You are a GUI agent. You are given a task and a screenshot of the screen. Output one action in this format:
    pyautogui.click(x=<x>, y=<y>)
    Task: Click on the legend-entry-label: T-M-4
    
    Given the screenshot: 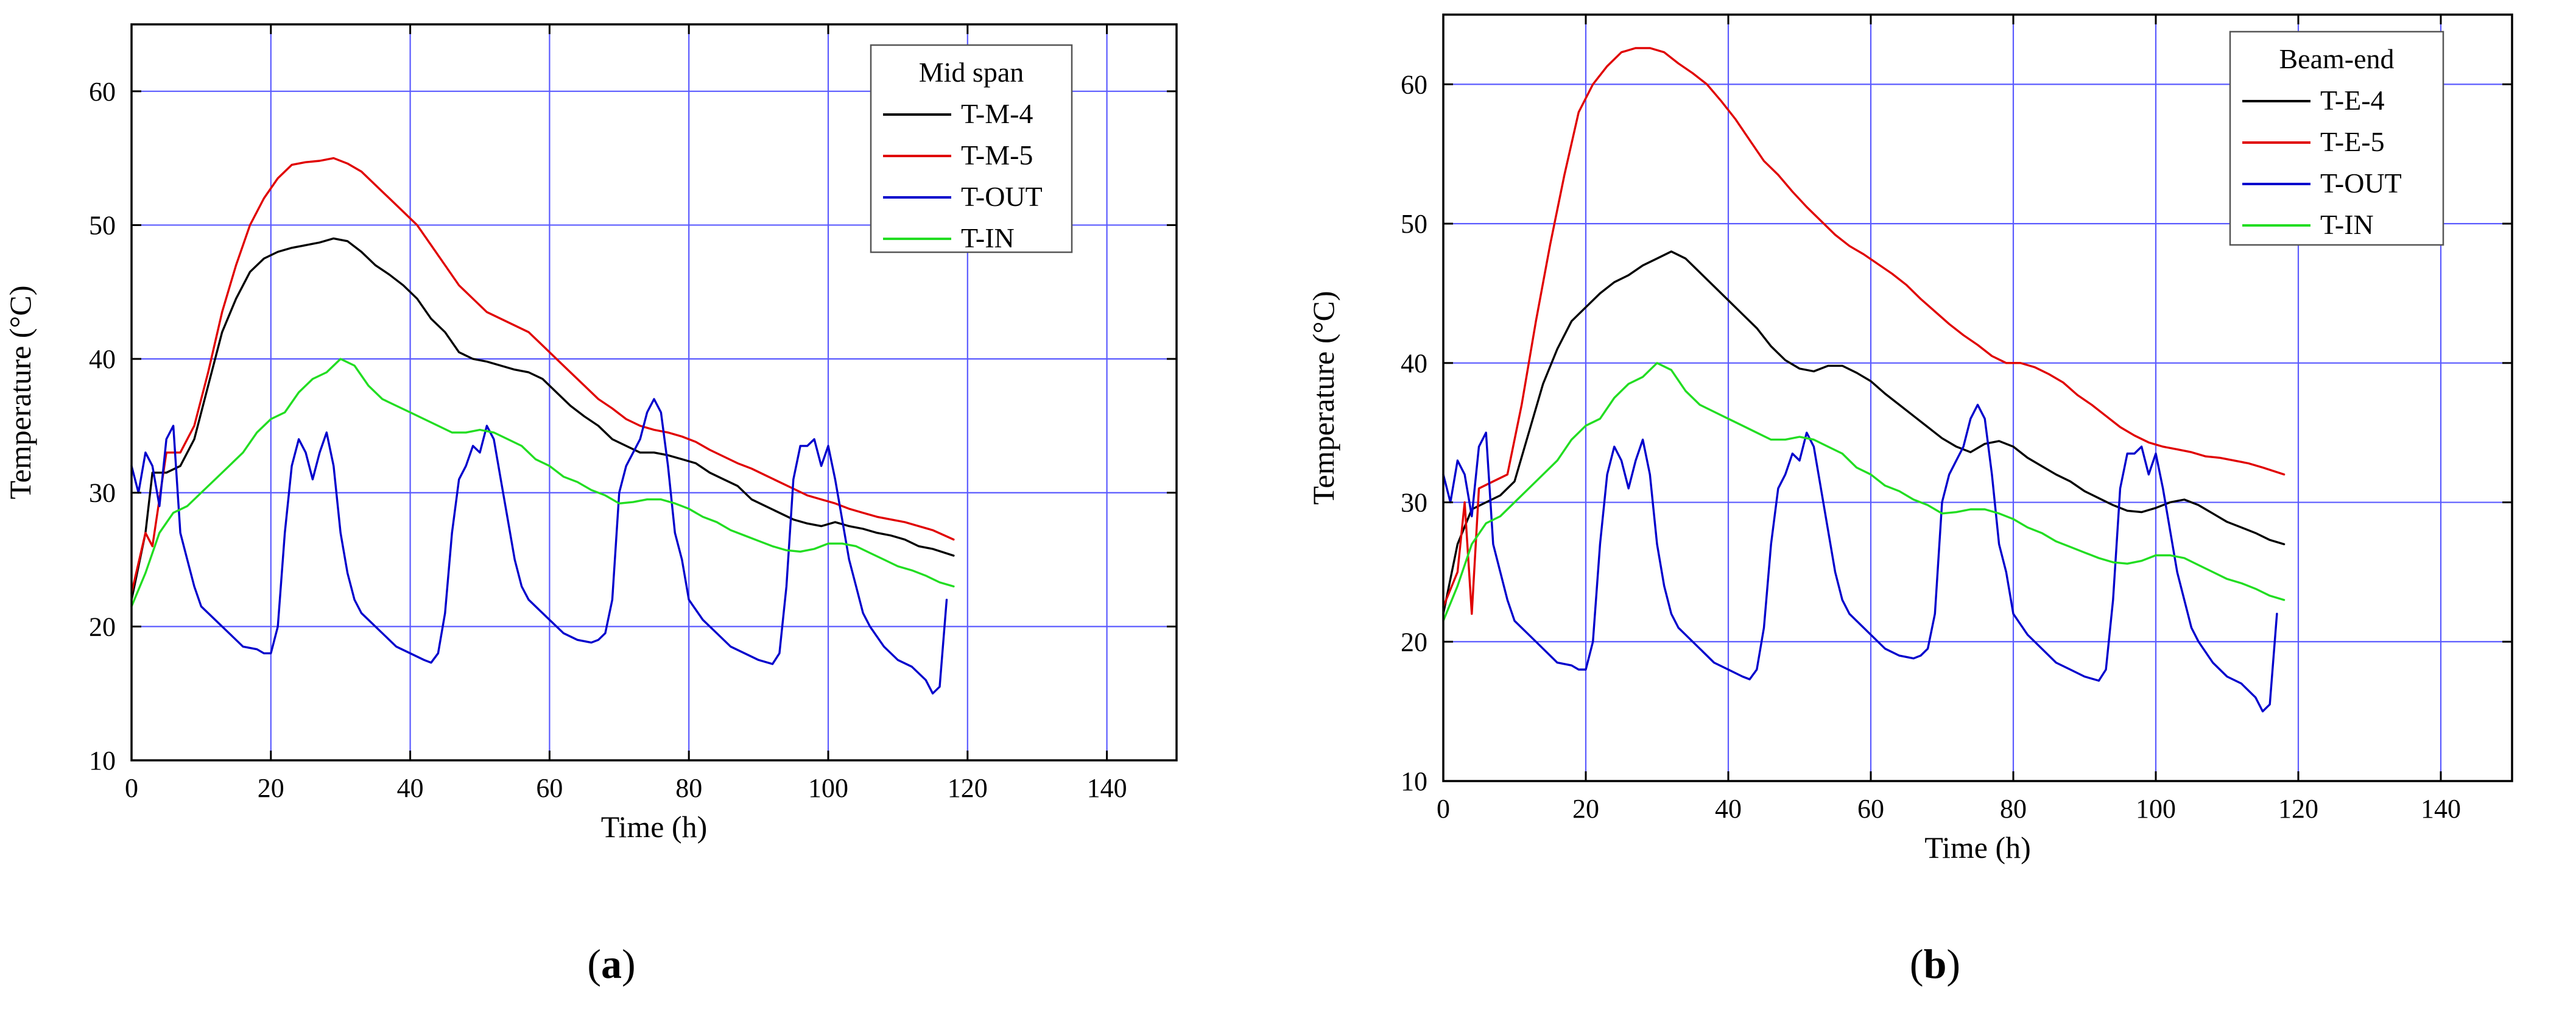 What is the action you would take?
    pyautogui.click(x=997, y=113)
    